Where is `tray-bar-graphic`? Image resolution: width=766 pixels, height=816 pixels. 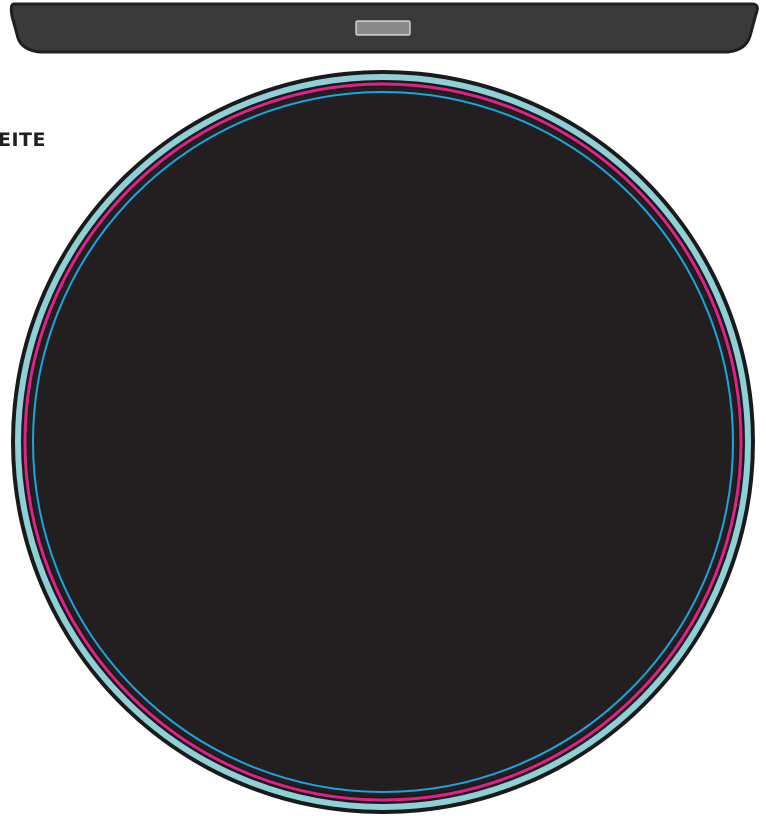 tray-bar-graphic is located at coordinates (384, 28).